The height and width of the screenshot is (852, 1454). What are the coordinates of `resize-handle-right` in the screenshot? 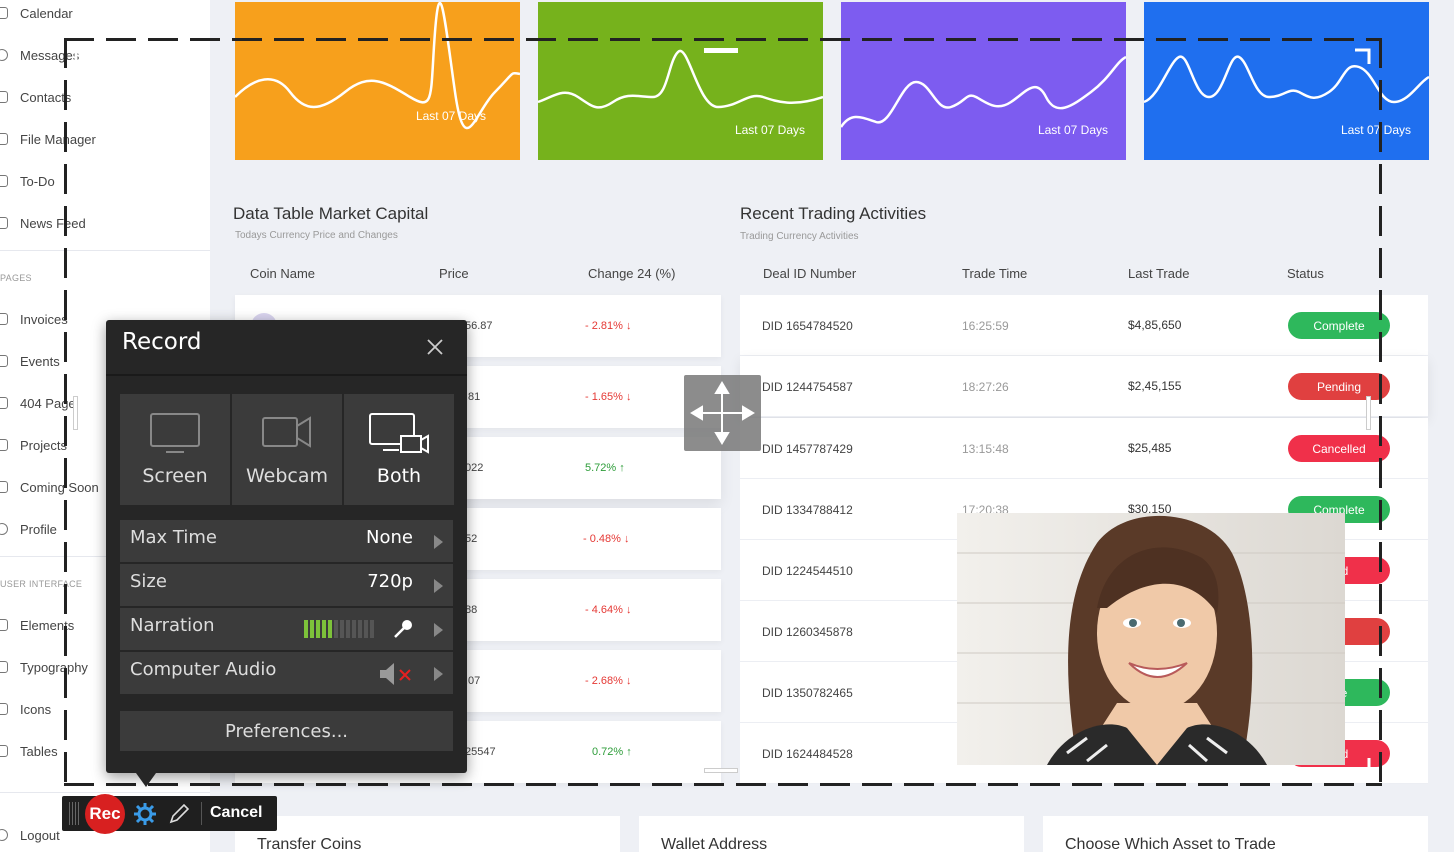 It's located at (1368, 413).